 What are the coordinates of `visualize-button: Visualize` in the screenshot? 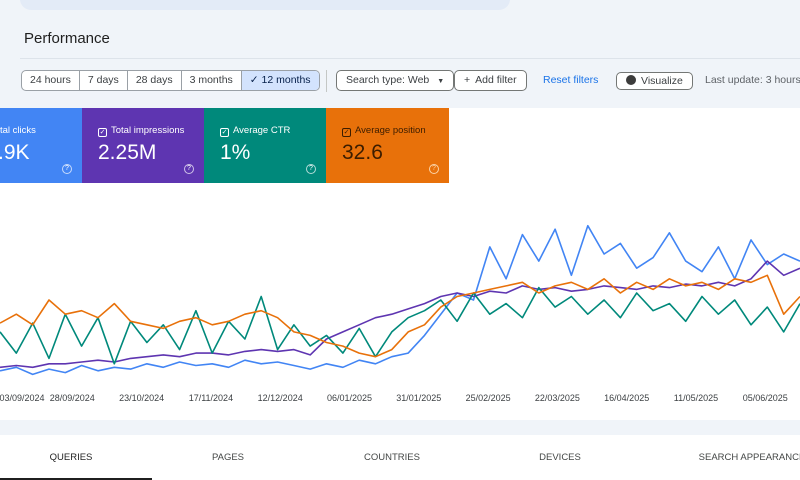 It's located at (654, 81).